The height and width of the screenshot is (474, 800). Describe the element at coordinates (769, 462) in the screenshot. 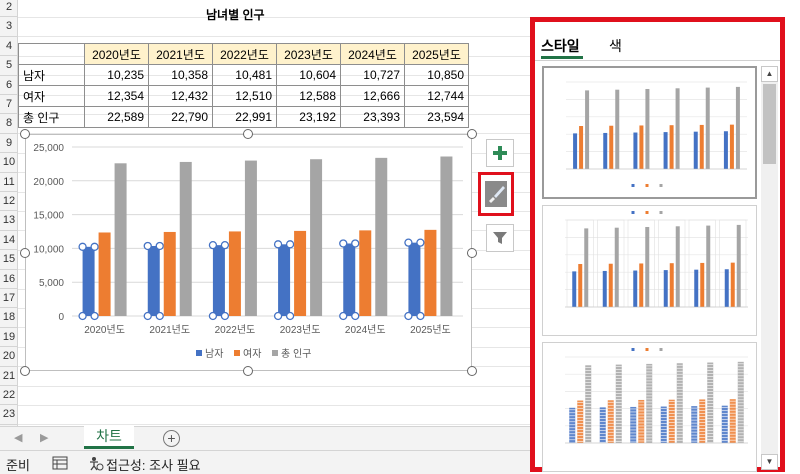

I see `scroll-down-icon: ▼` at that location.